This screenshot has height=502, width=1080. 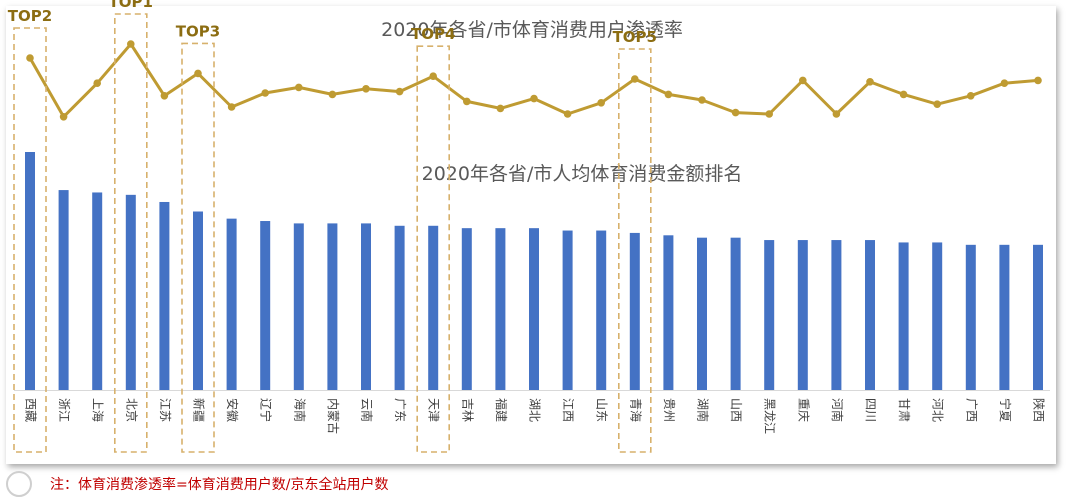 I want to click on bar-内蒙古, so click(x=332, y=306).